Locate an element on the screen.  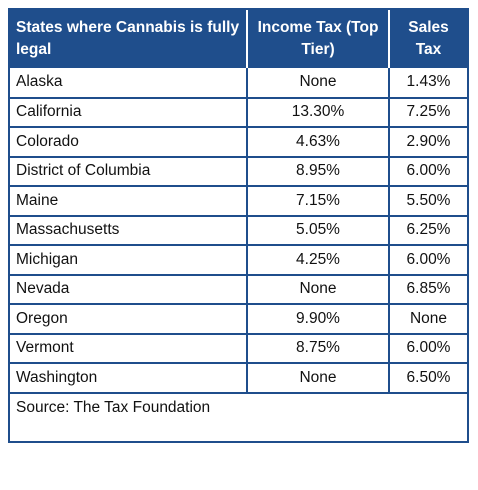
state-cell: Nevada is located at coordinates (129, 289).